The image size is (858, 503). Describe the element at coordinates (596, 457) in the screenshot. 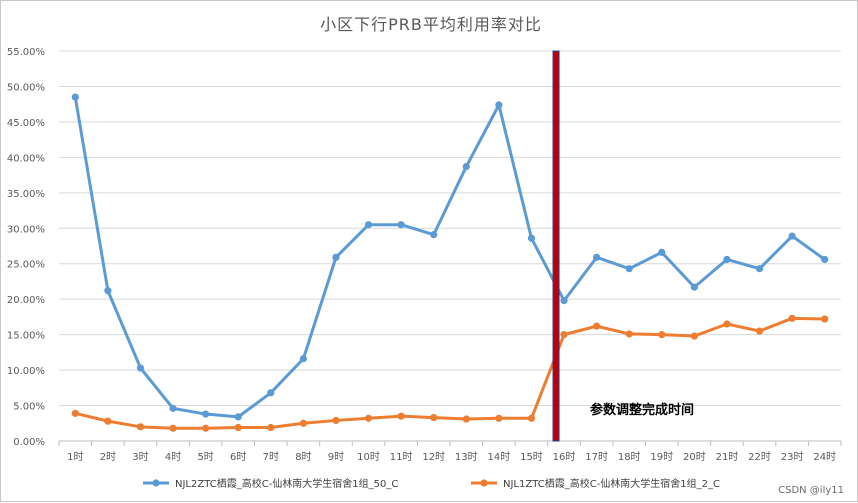

I see `x-tick-label: 17时` at that location.